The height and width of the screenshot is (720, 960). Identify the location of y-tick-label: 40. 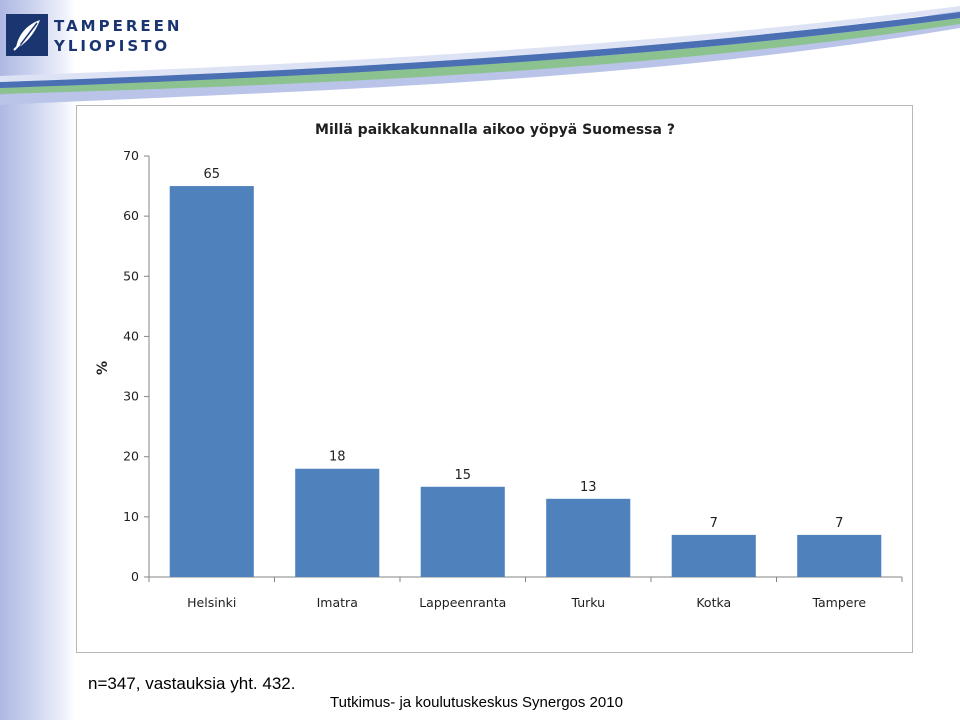
(131, 335).